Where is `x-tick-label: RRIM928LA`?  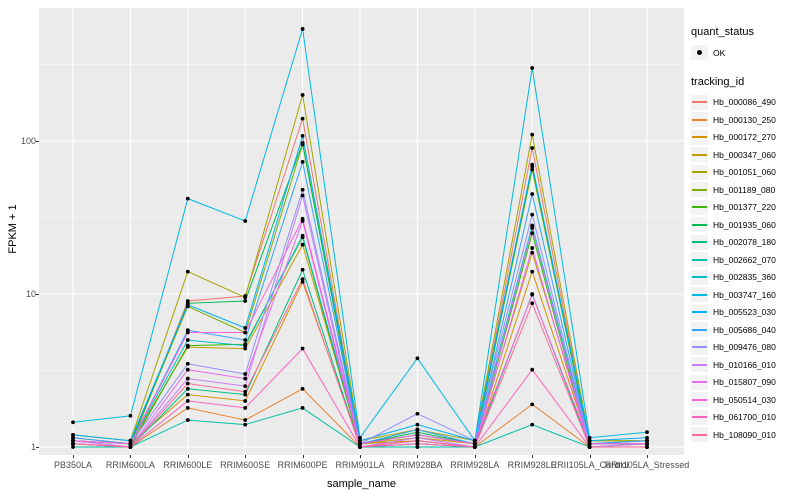 x-tick-label: RRIM928LA is located at coordinates (475, 465).